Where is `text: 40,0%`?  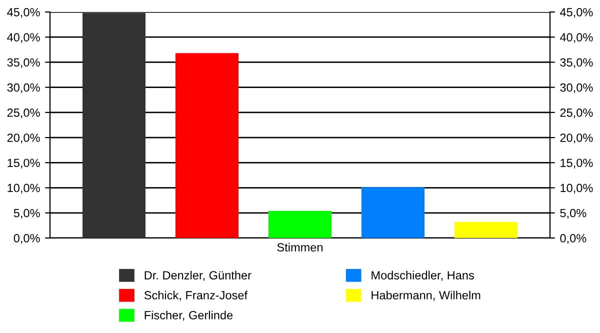
text: 40,0% is located at coordinates (576, 38).